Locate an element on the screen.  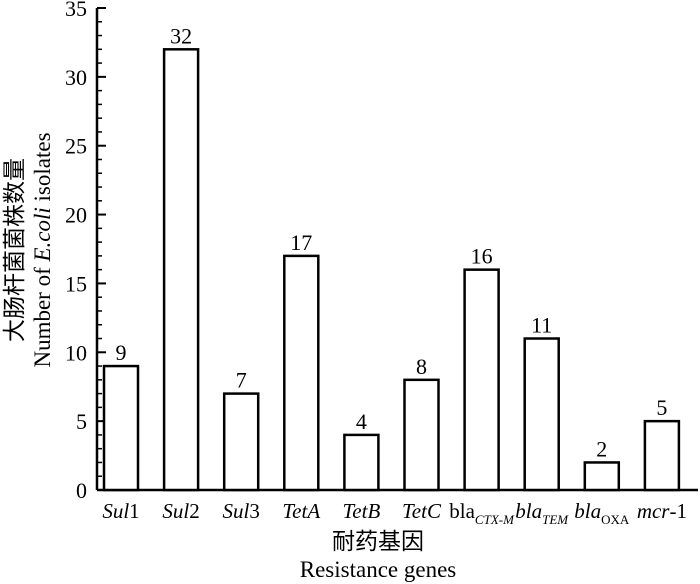
y-axis-title-en: Number of E.coli isolates is located at coordinates (42, 249).